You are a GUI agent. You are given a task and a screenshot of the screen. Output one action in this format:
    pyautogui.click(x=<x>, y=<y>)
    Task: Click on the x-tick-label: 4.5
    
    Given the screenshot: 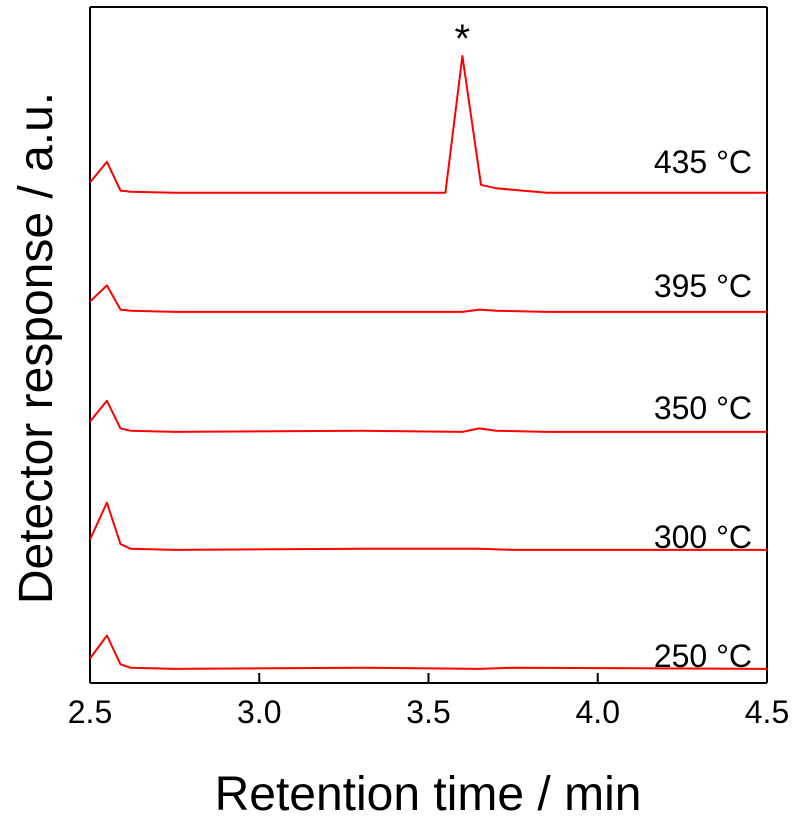 What is the action you would take?
    pyautogui.click(x=767, y=712)
    